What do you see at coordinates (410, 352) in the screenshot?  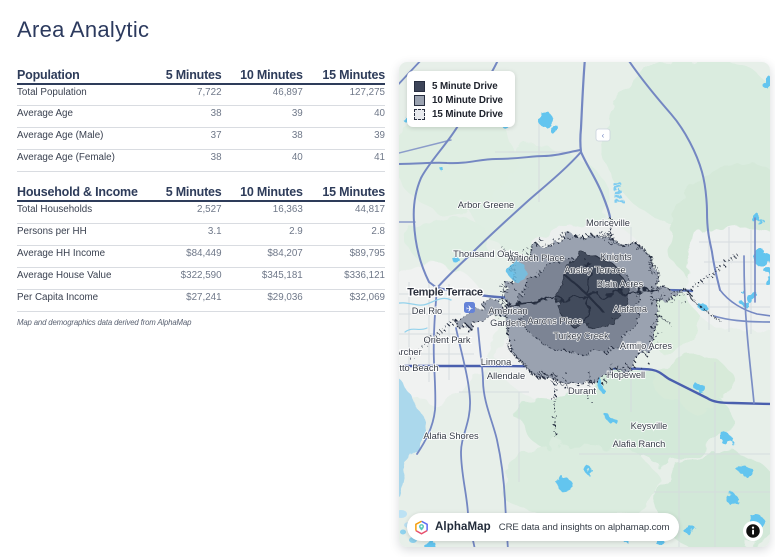 I see `svg-text: Archer` at bounding box center [410, 352].